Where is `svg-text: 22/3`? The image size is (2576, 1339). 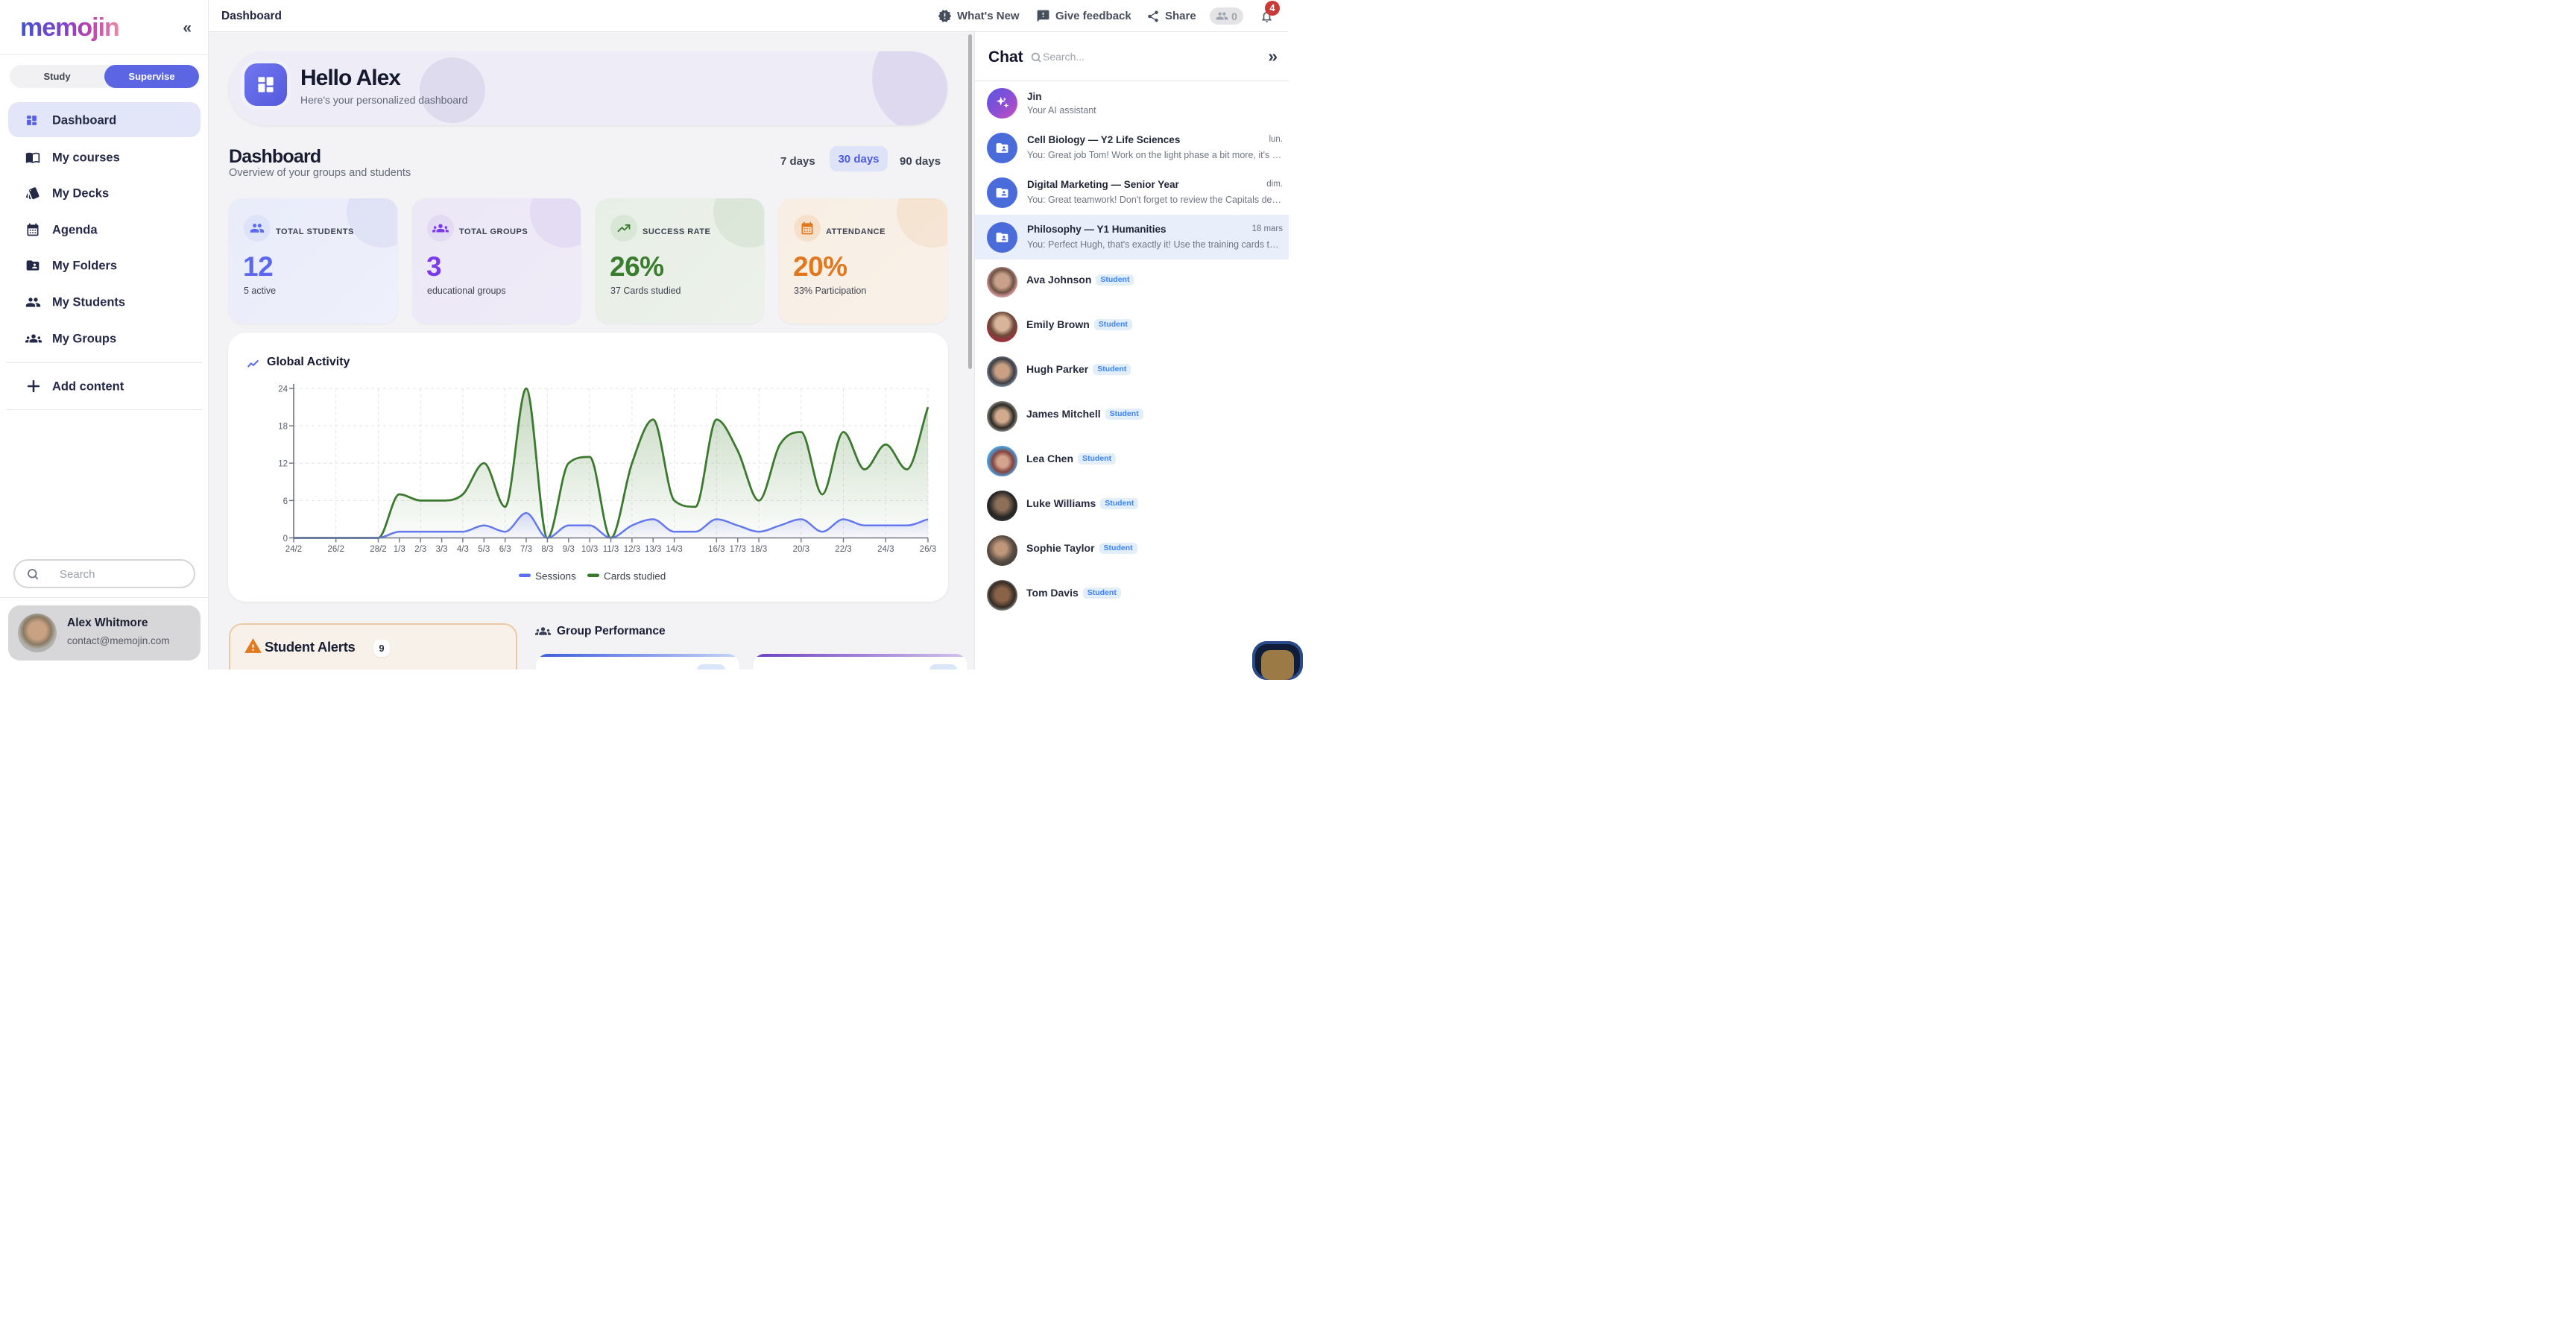 svg-text: 22/3 is located at coordinates (843, 549).